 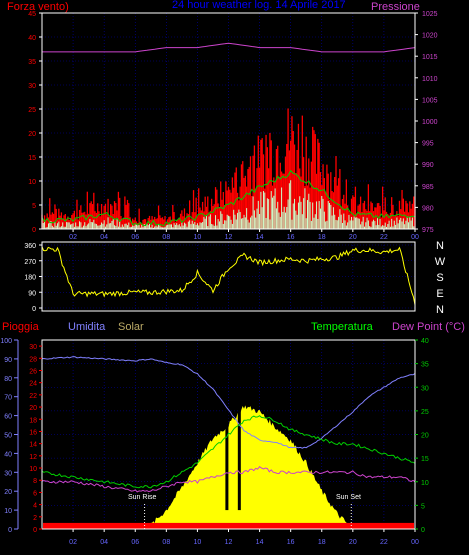 I want to click on sunset-label: Sun Set, so click(x=348, y=497).